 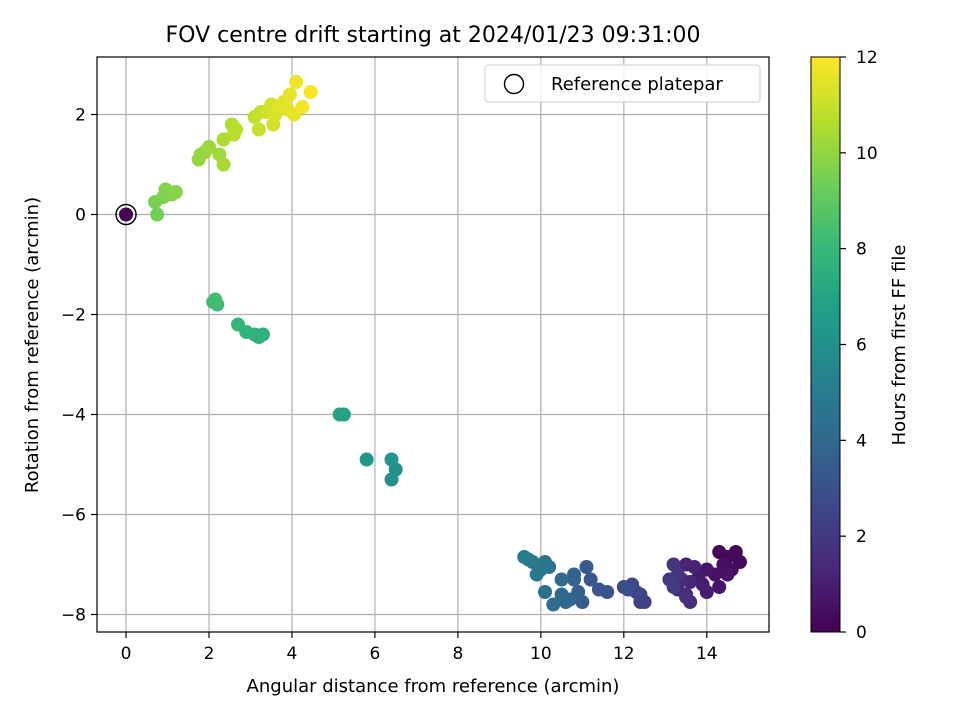 I want to click on colorbar-tick-label: 4, so click(x=861, y=441).